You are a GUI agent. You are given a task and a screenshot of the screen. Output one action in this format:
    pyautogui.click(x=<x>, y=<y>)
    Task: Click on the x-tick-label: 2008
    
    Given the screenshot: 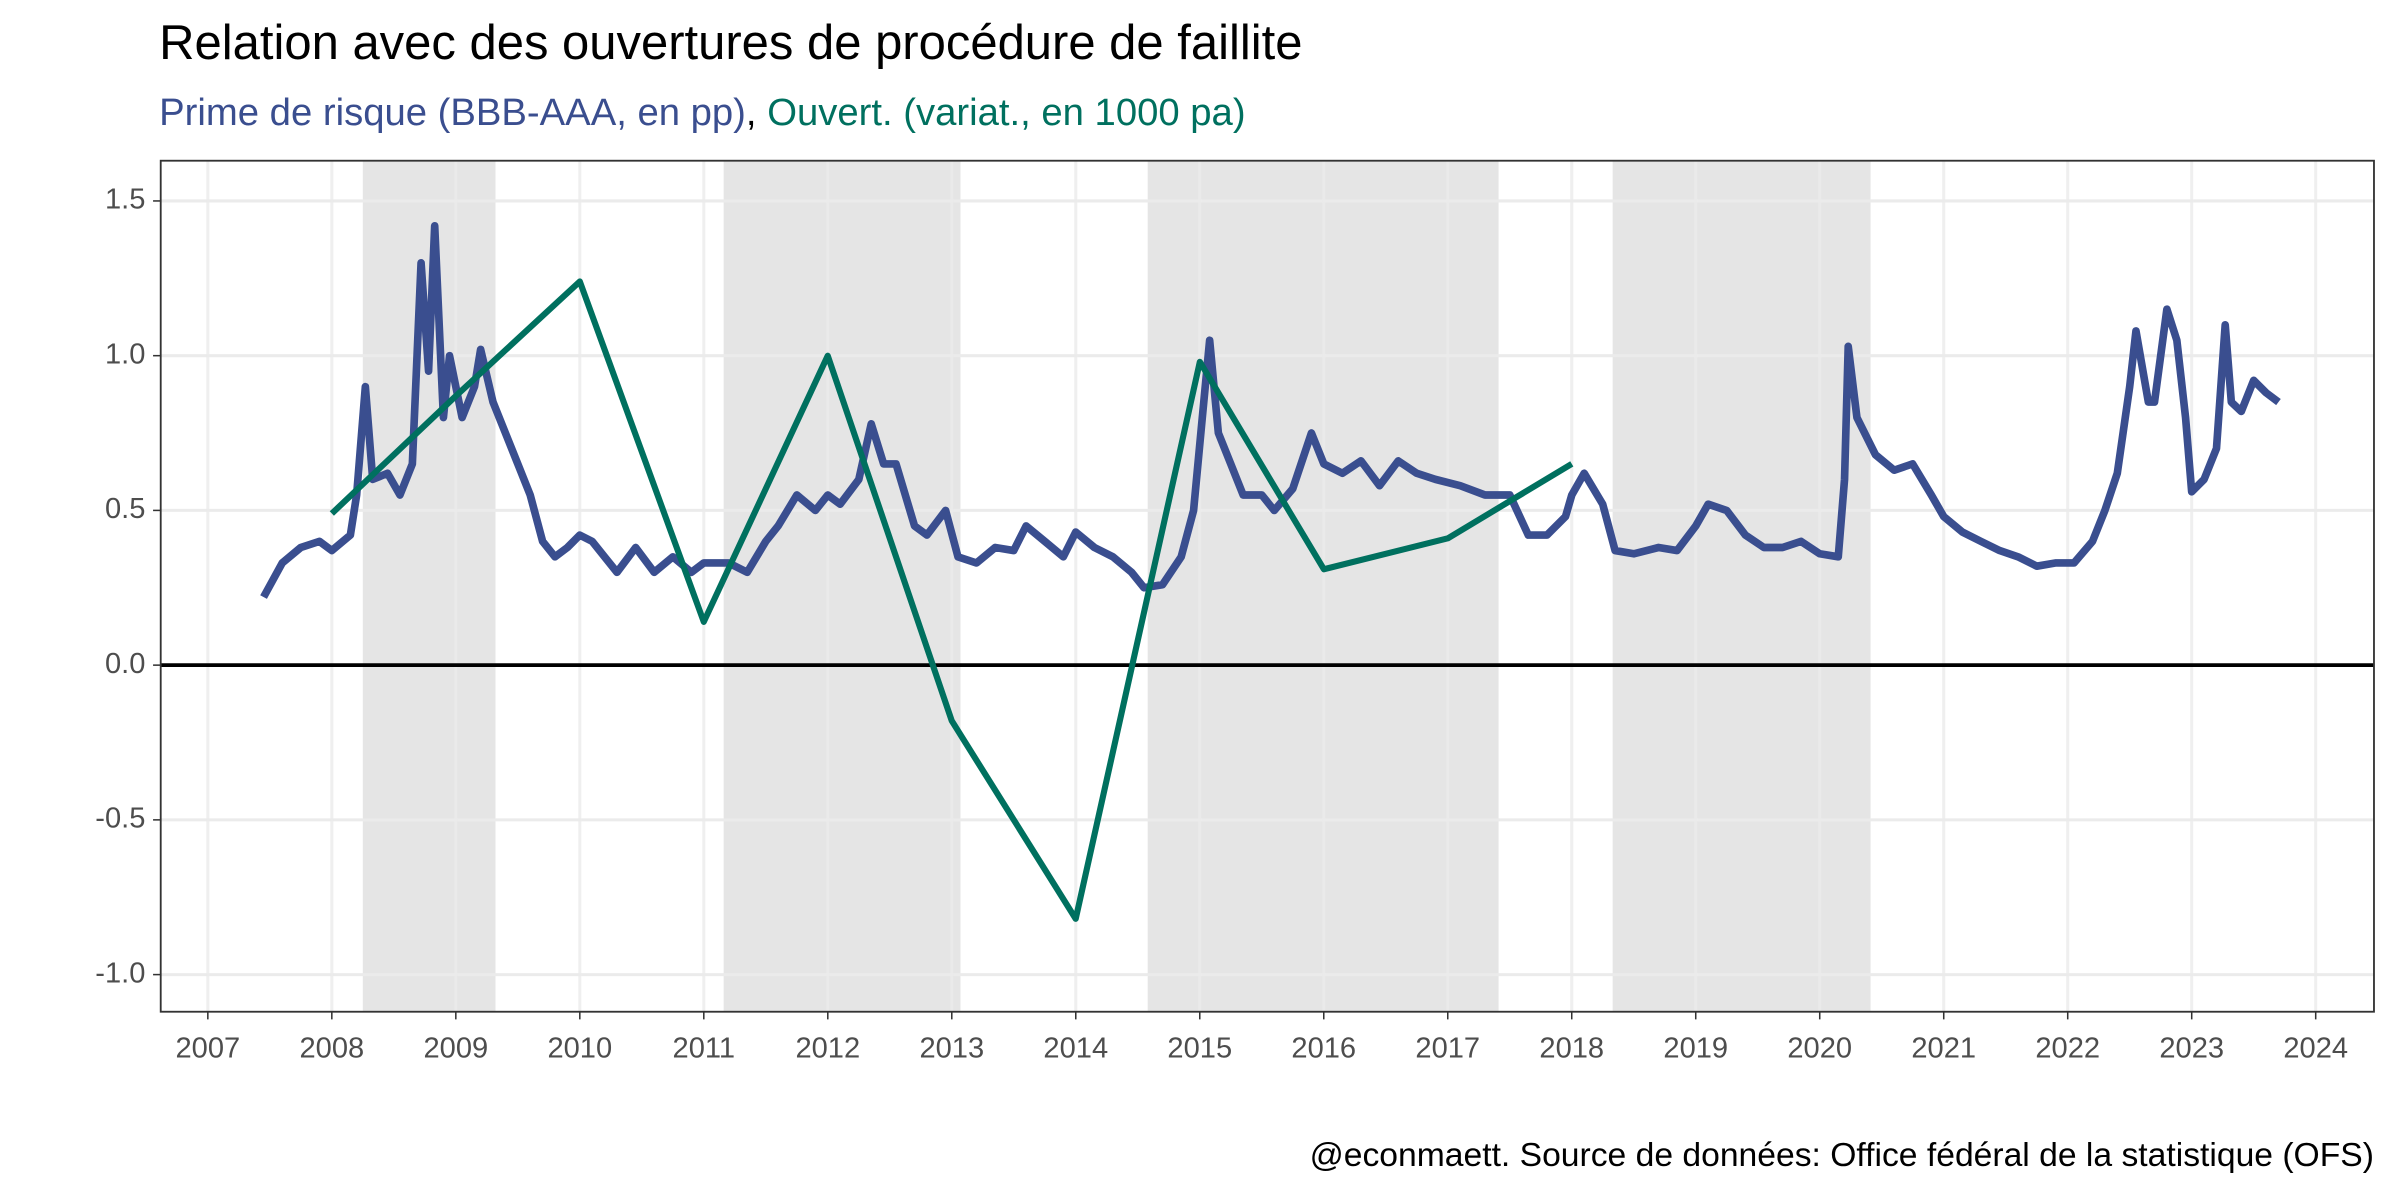 What is the action you would take?
    pyautogui.click(x=331, y=1049)
    